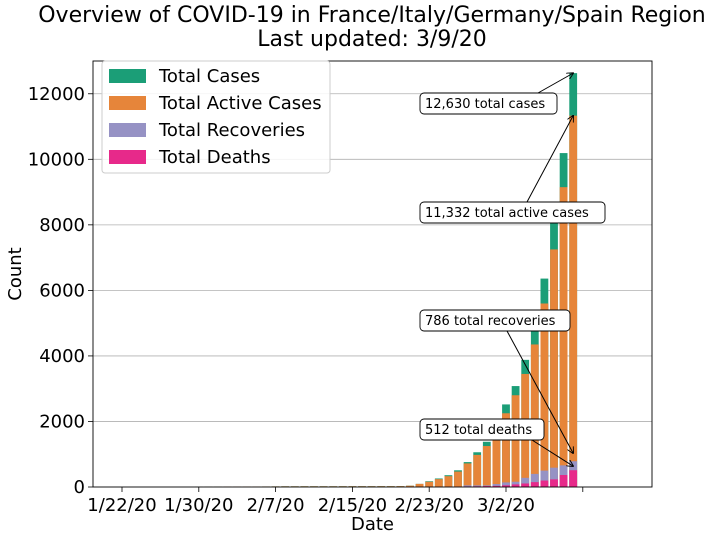 The height and width of the screenshot is (541, 707). What do you see at coordinates (121, 505) in the screenshot?
I see `x-tick-label: 1/22/20` at bounding box center [121, 505].